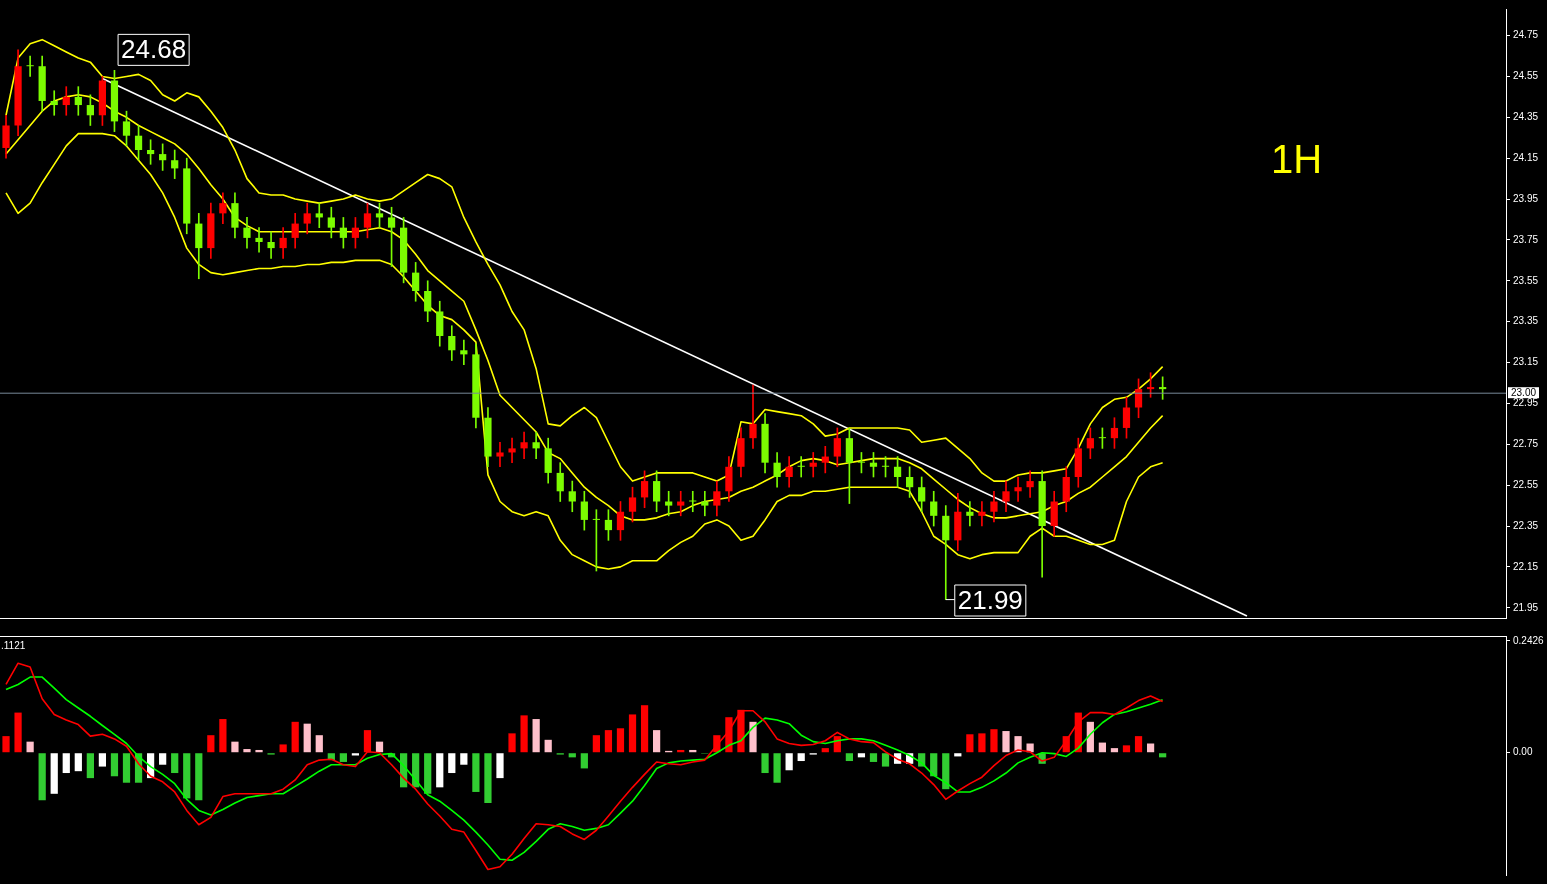 The width and height of the screenshot is (1547, 884). What do you see at coordinates (1526, 321) in the screenshot?
I see `y-tick-label: 23.35` at bounding box center [1526, 321].